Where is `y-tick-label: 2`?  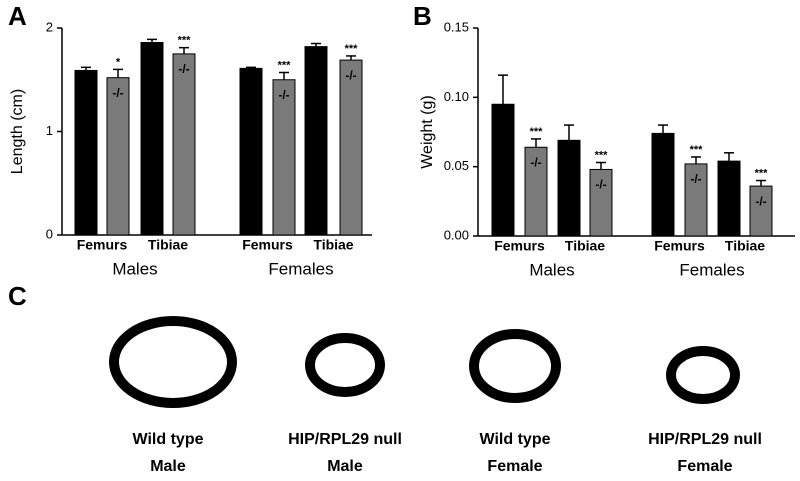
y-tick-label: 2 is located at coordinates (49, 26).